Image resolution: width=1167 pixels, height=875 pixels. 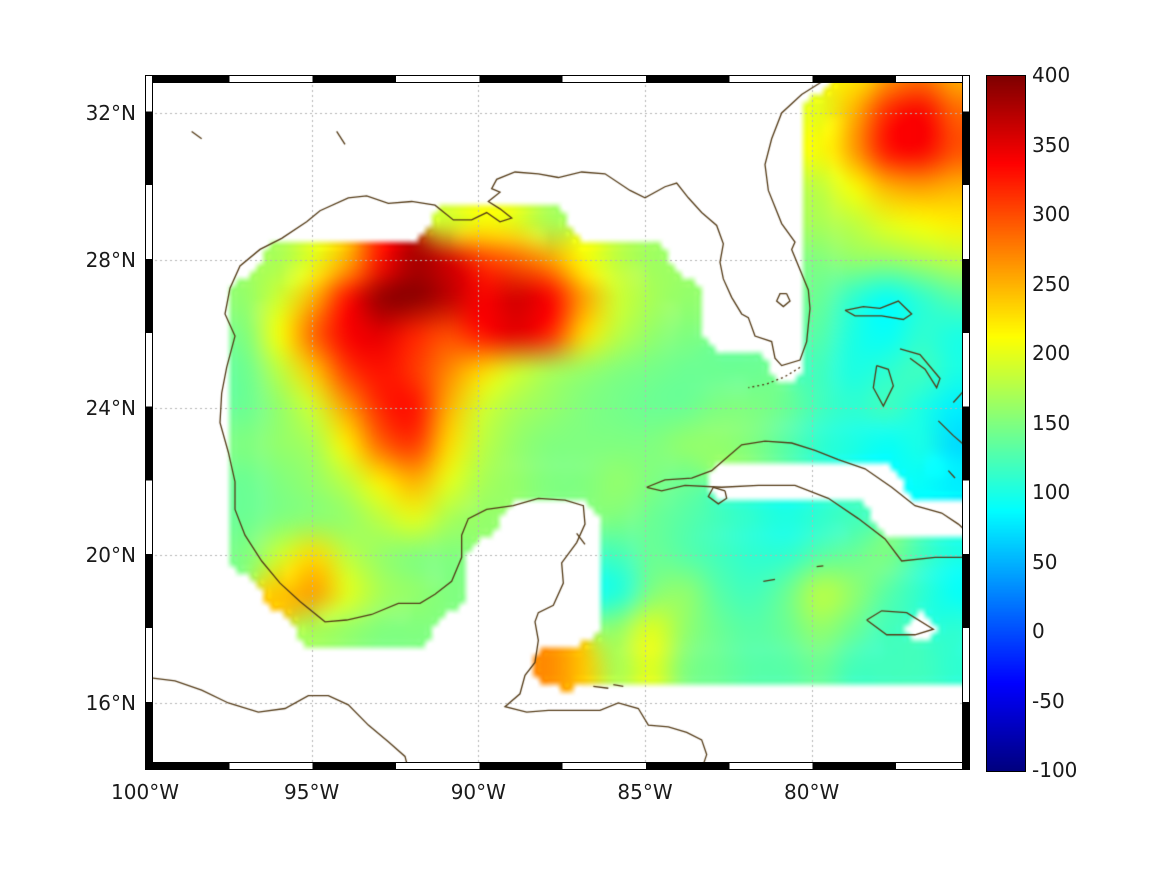 I want to click on x-tick-label: 100°W, so click(x=145, y=792).